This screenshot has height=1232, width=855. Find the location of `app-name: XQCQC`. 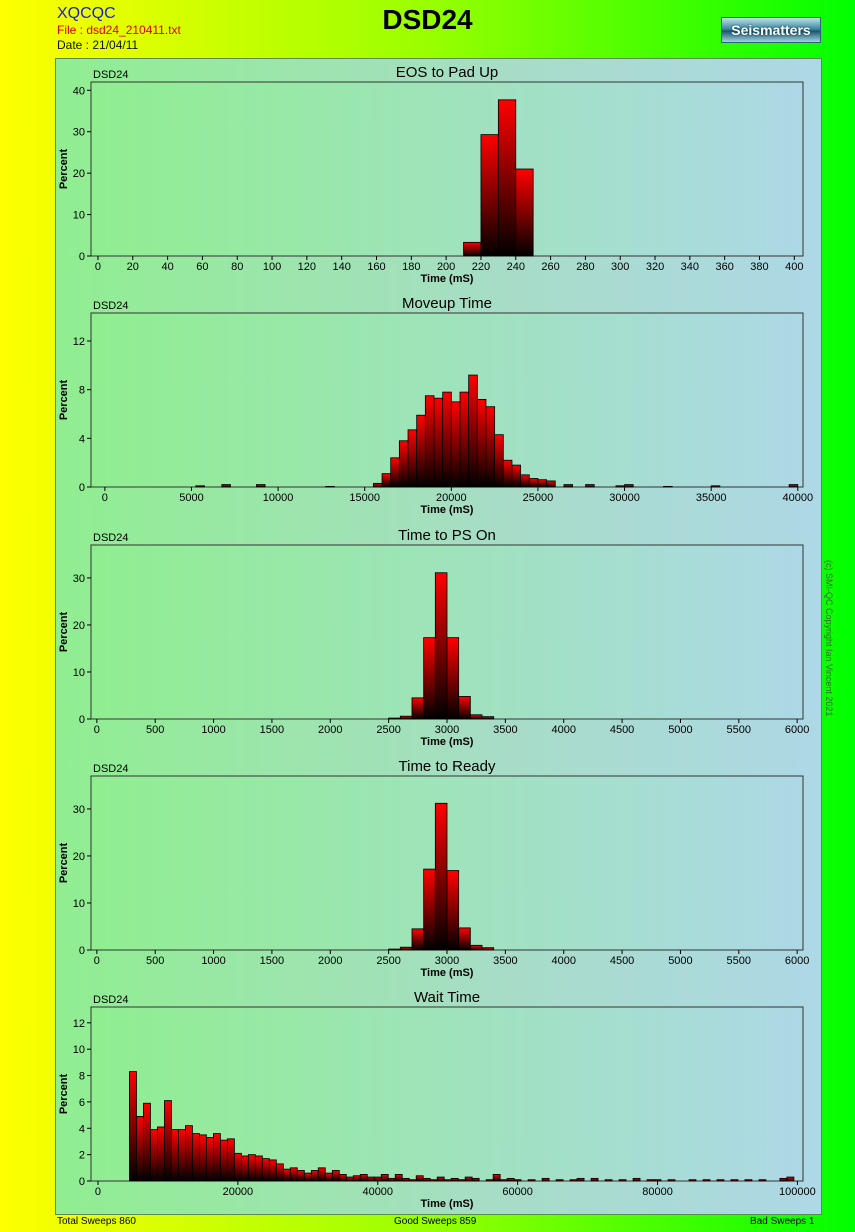

app-name: XQCQC is located at coordinates (86, 13).